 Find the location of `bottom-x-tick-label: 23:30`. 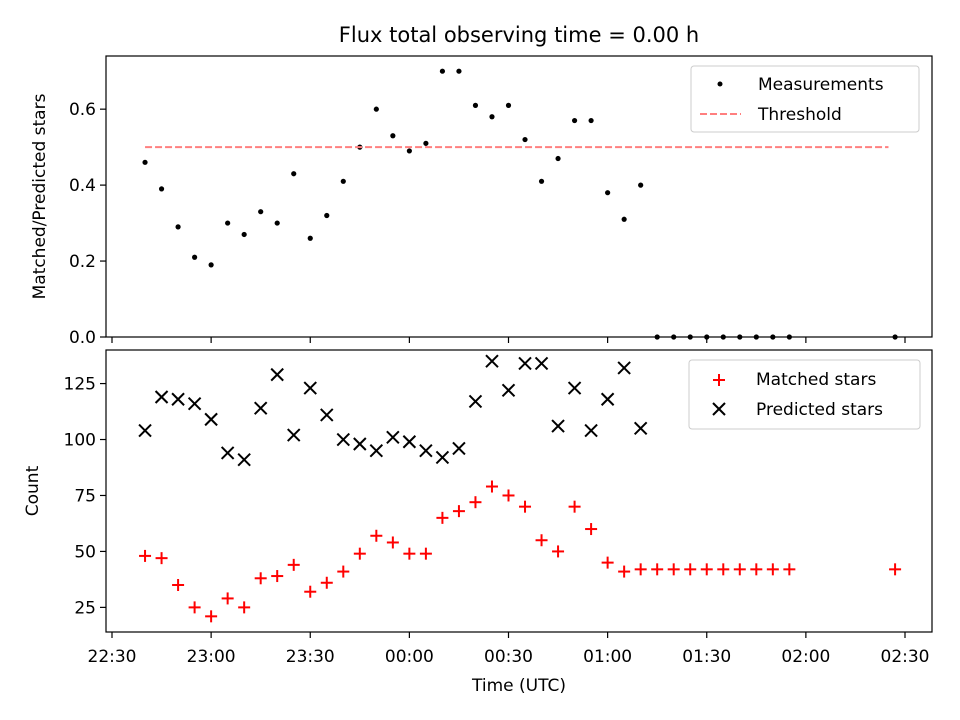

bottom-x-tick-label: 23:30 is located at coordinates (310, 657).